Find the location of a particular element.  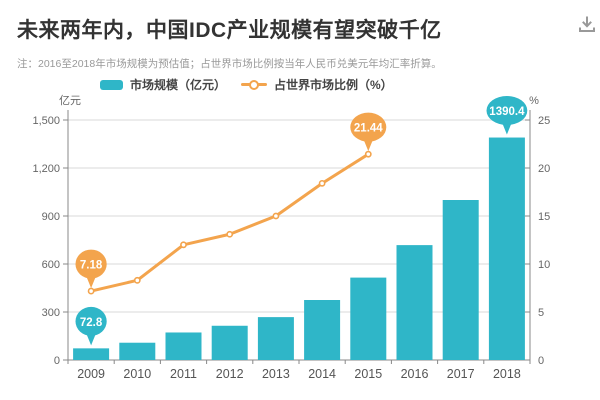

pin-value-label: 72.8 is located at coordinates (91, 323).